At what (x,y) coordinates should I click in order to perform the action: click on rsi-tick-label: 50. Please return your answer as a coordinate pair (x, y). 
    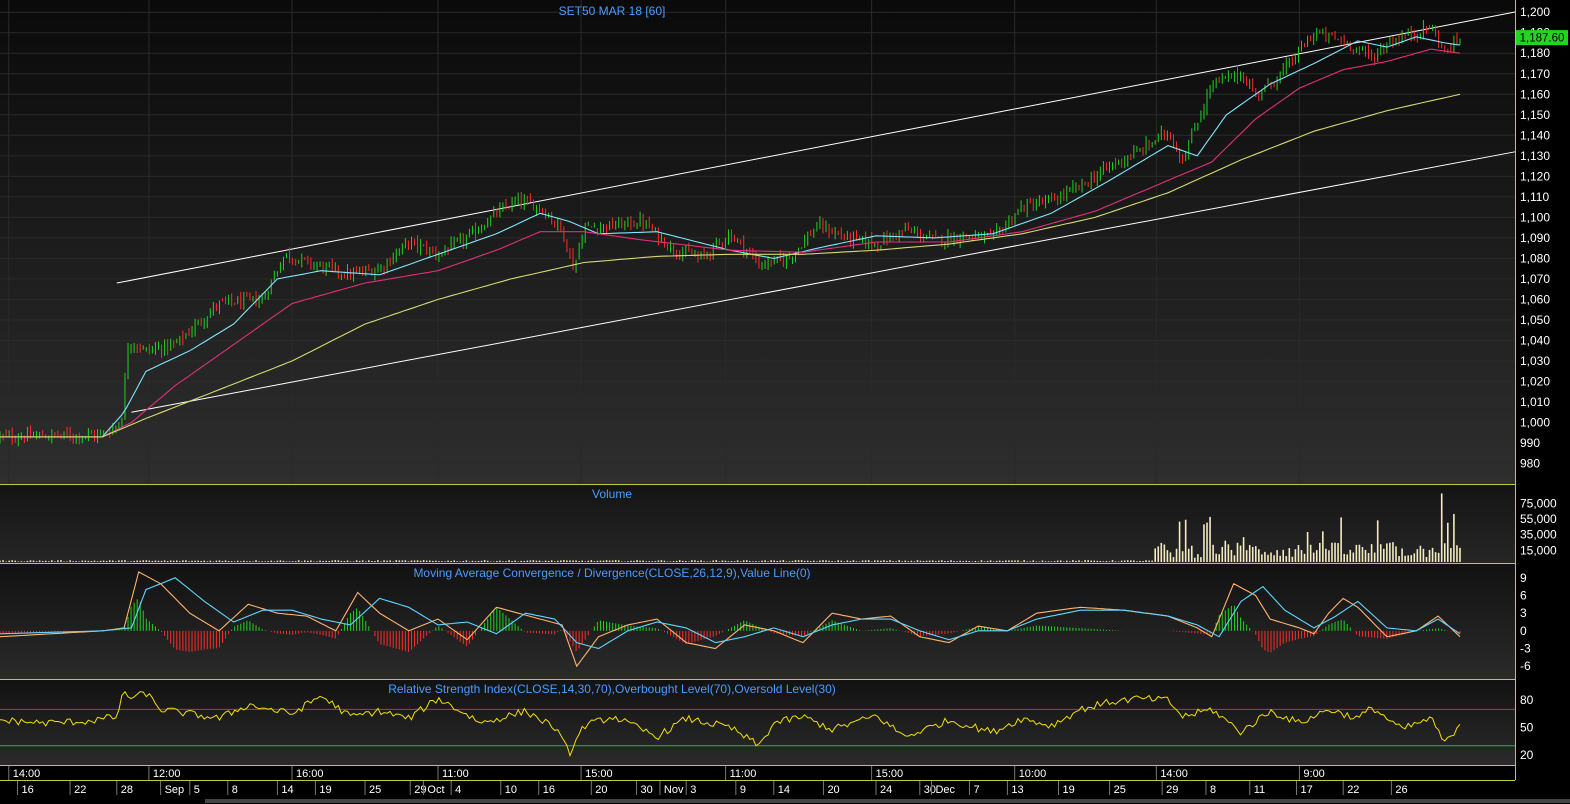
    Looking at the image, I should click on (1527, 728).